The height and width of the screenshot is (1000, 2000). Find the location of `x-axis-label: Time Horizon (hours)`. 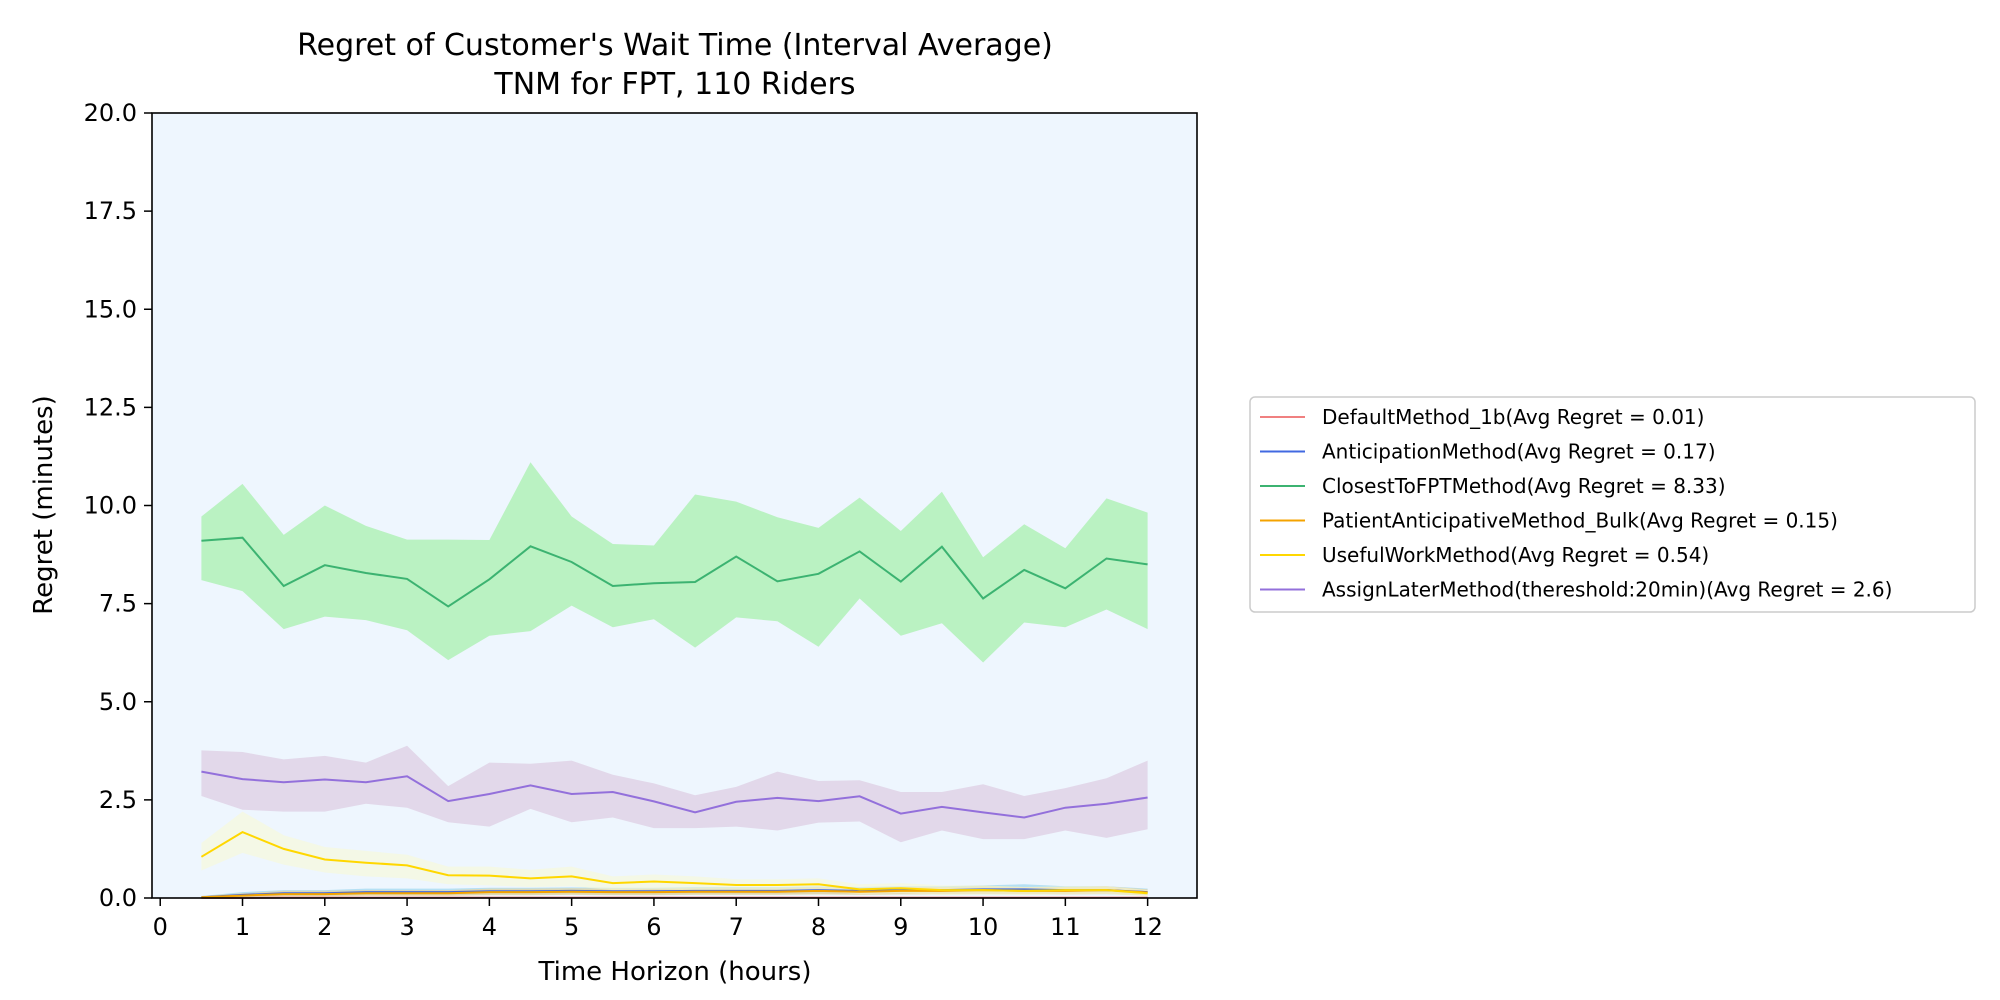

x-axis-label: Time Horizon (hours) is located at coordinates (675, 972).